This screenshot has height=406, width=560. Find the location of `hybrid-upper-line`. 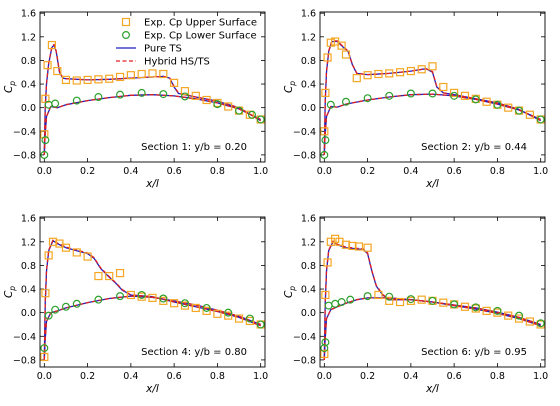

hybrid-upper-line is located at coordinates (432, 97).